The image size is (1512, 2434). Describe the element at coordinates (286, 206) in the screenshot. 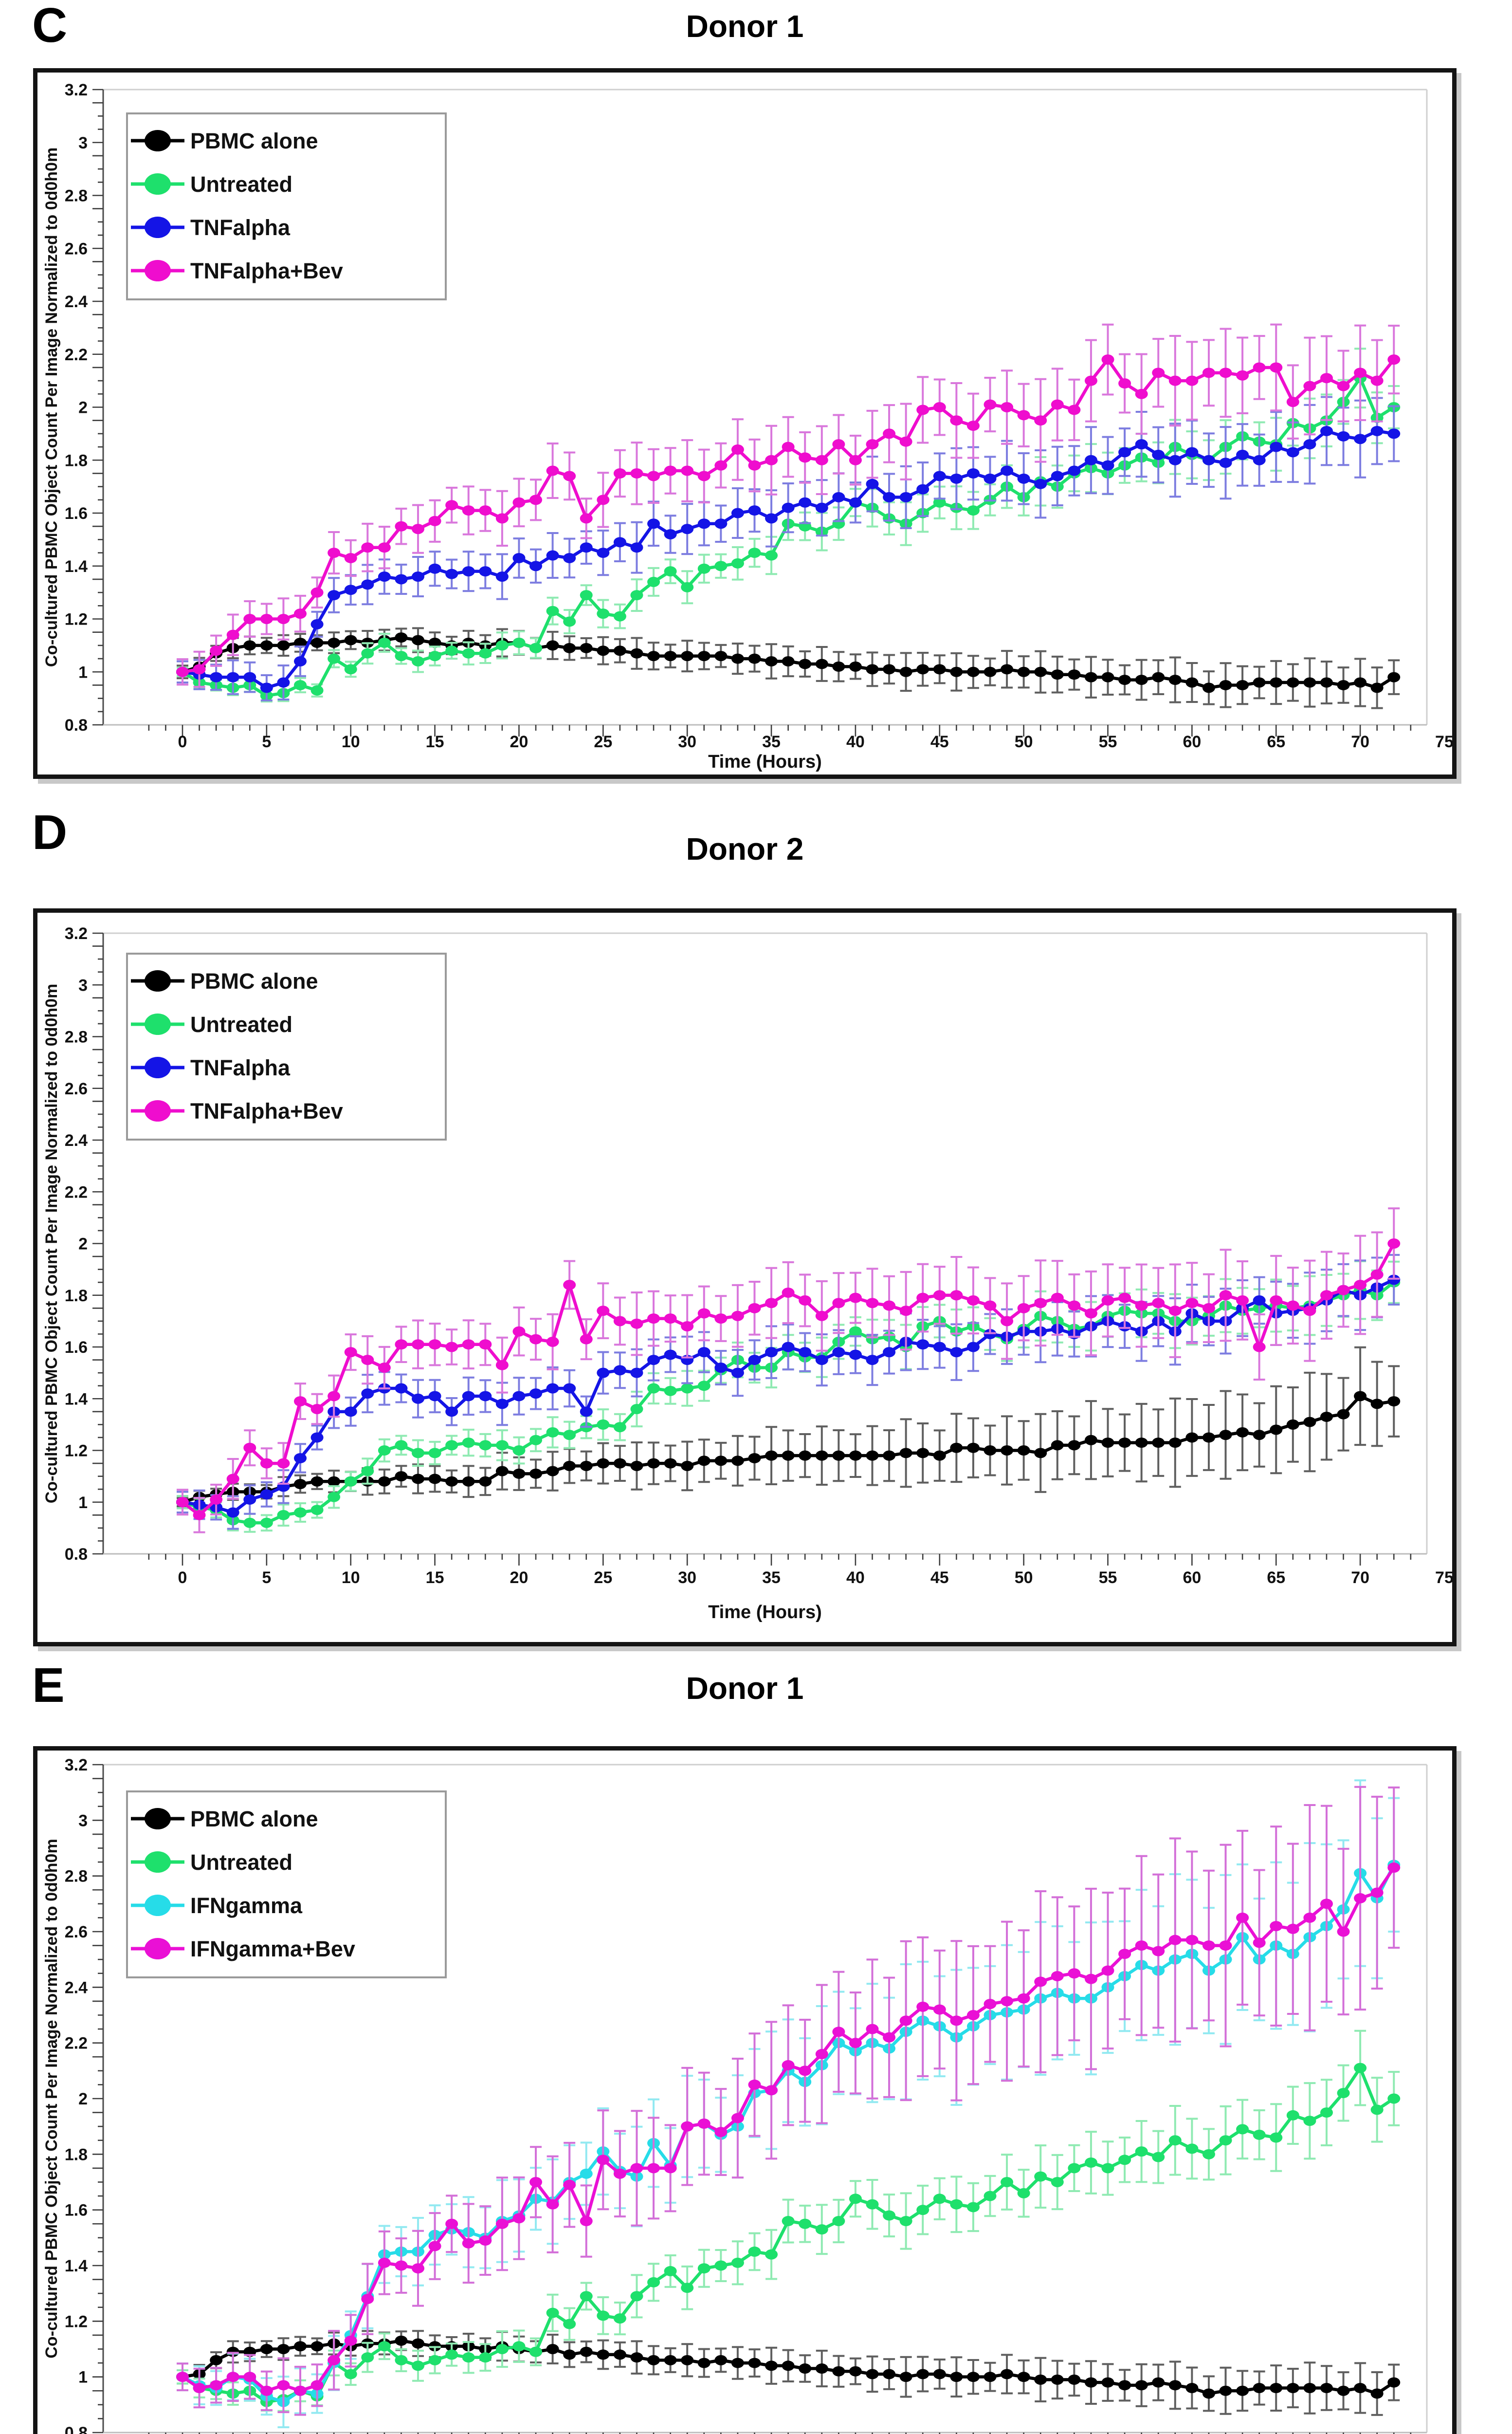

I see `legend: PBMC alone Untreated TNFalpha TNFalpha+Bev` at that location.